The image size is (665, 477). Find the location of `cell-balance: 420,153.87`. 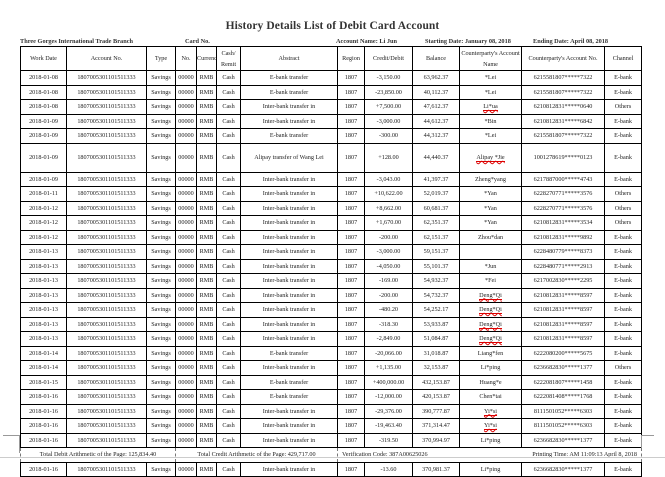

cell-balance: 420,153.87 is located at coordinates (436, 397).